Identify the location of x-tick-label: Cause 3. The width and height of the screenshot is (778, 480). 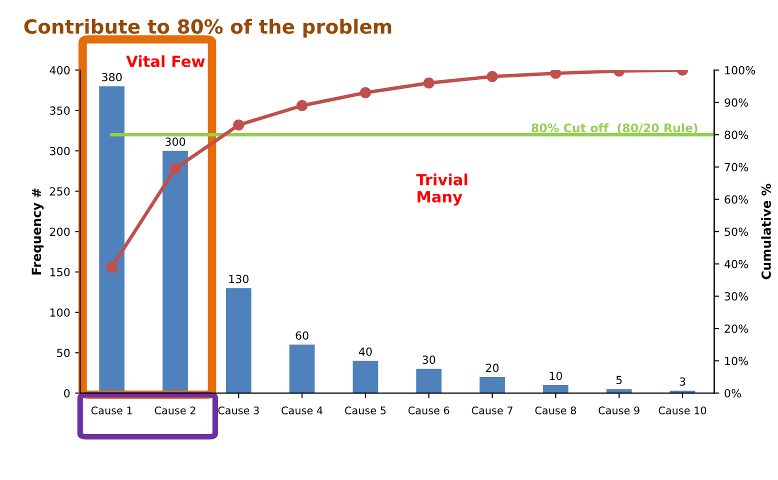
(238, 410).